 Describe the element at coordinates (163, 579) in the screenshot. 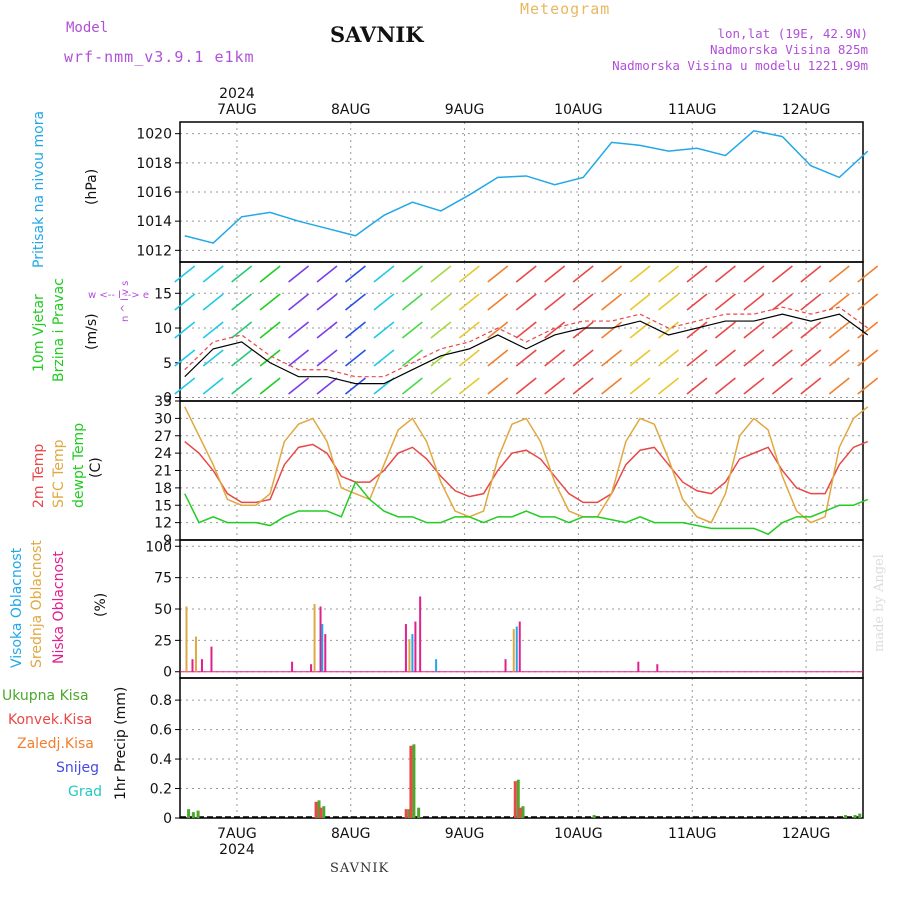

I see `y-tick-label: 75` at that location.